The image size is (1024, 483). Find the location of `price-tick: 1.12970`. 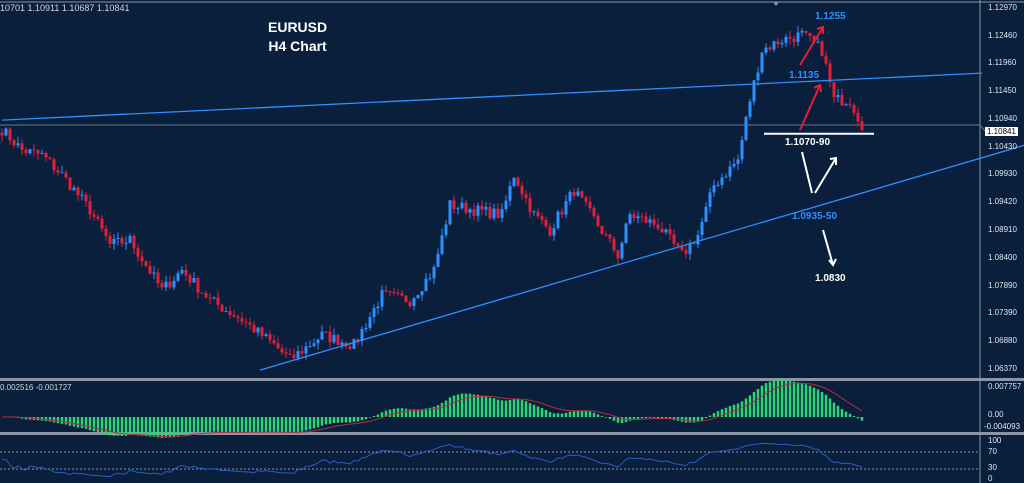

price-tick: 1.12970 is located at coordinates (1002, 7).